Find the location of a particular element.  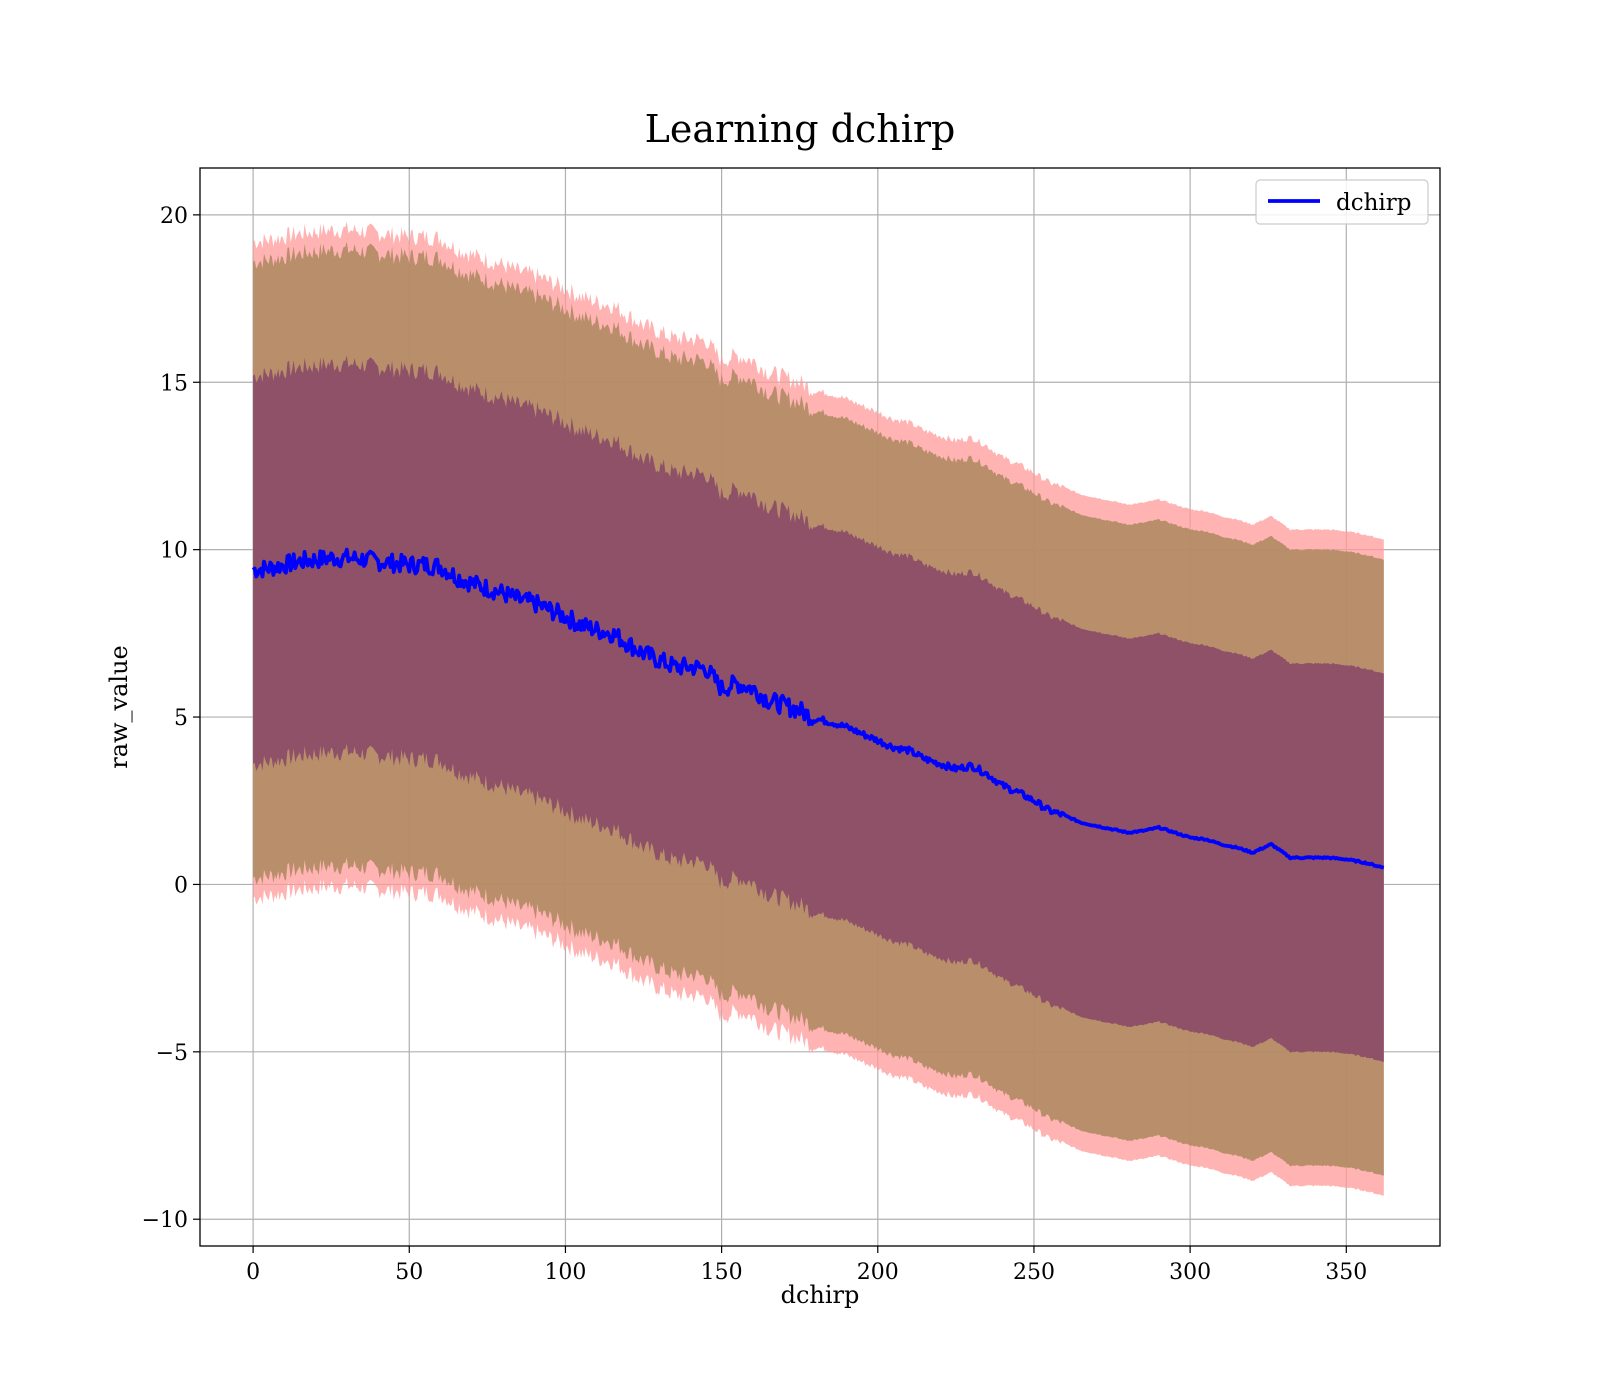

legend-box is located at coordinates (1342, 202).